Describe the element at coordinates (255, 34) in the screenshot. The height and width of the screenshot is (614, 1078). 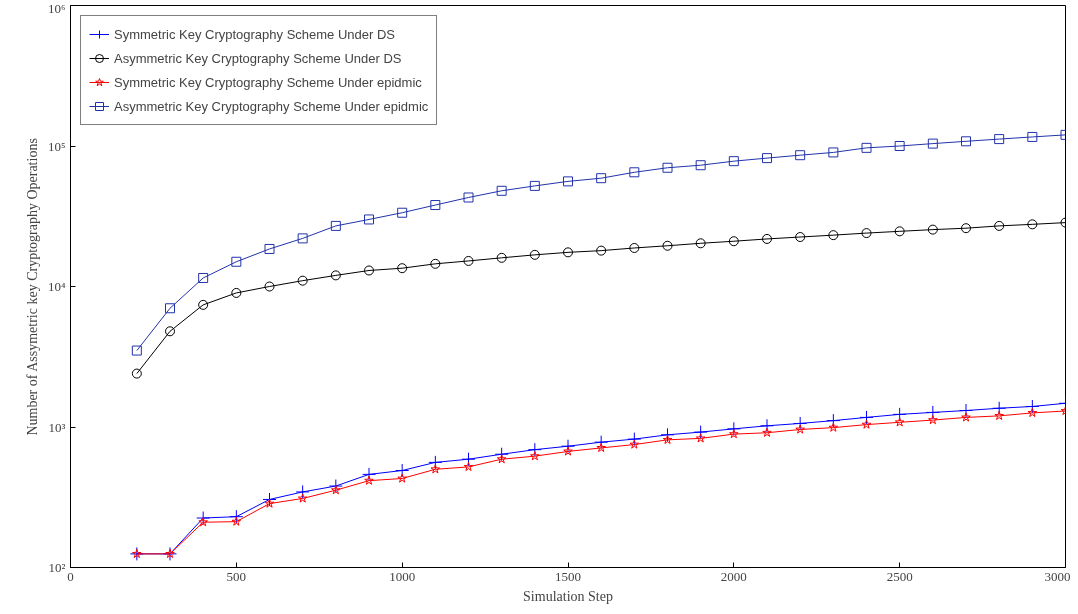
I see `legend-label: Symmetric Key Cryptography Scheme Under DS` at that location.